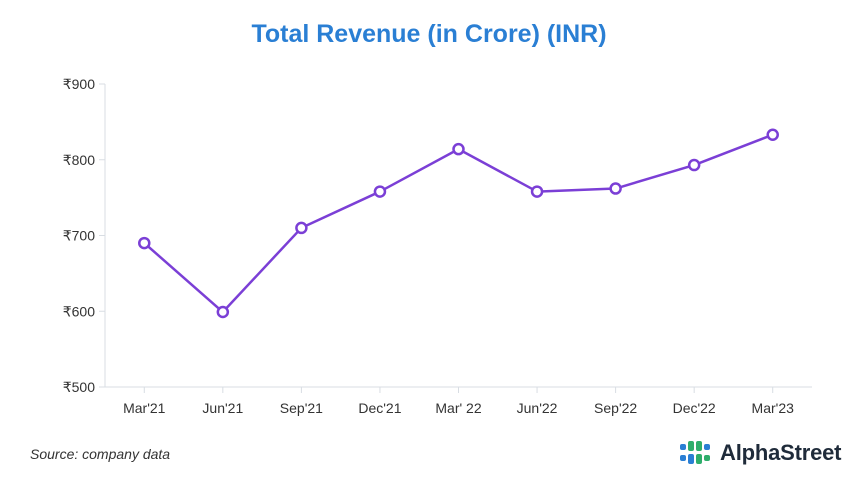 This screenshot has width=858, height=483. Describe the element at coordinates (144, 408) in the screenshot. I see `x-tick-label: Mar'21` at that location.